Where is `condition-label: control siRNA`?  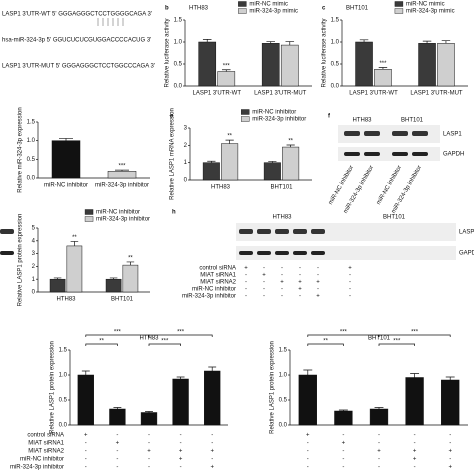 condition-label: control siRNA is located at coordinates (45, 436).